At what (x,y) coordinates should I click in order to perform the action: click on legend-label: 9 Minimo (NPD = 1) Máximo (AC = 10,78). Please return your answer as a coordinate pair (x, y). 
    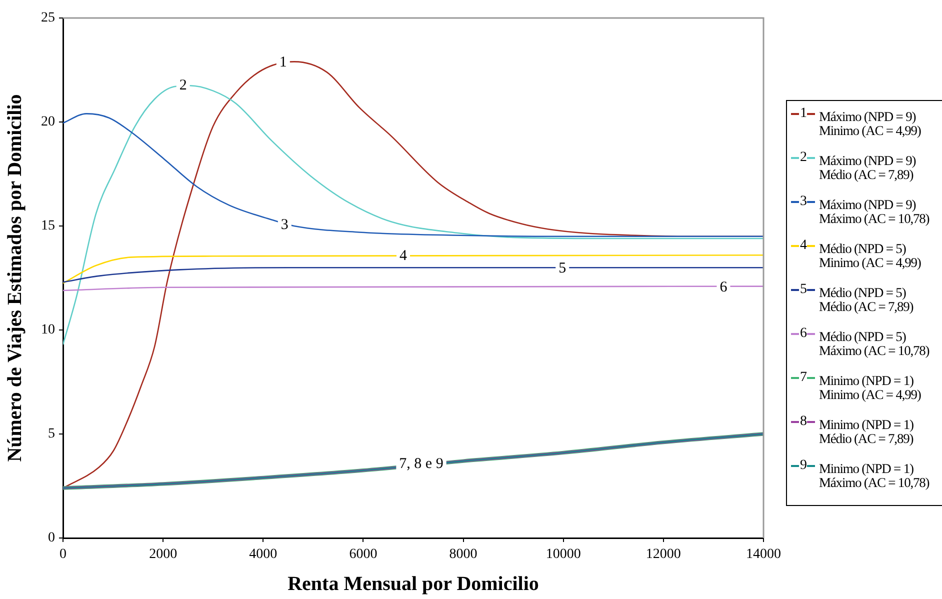
    Looking at the image, I should click on (864, 474).